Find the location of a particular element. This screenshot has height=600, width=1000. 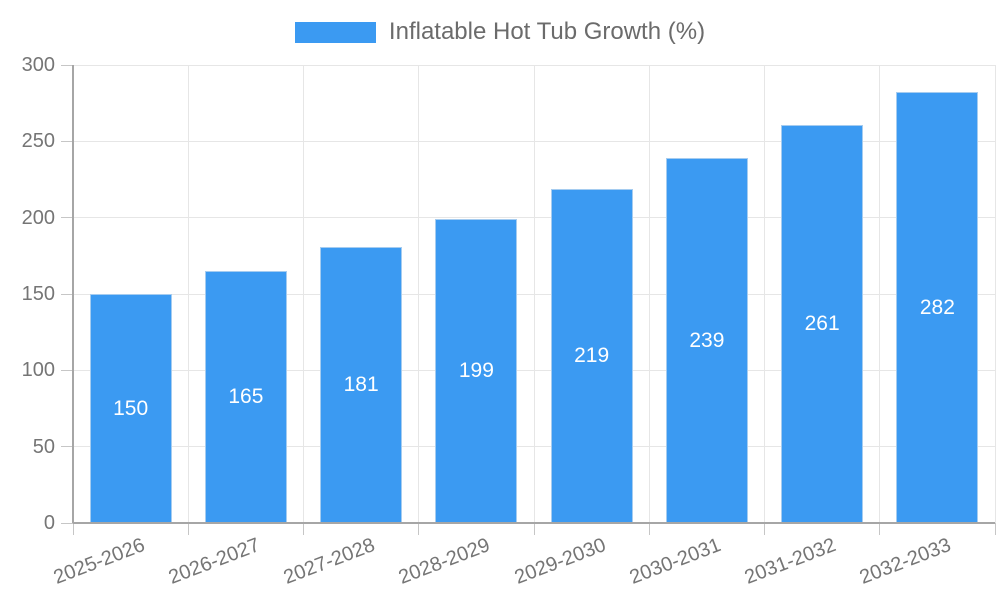

y-axis-line is located at coordinates (73, 294).